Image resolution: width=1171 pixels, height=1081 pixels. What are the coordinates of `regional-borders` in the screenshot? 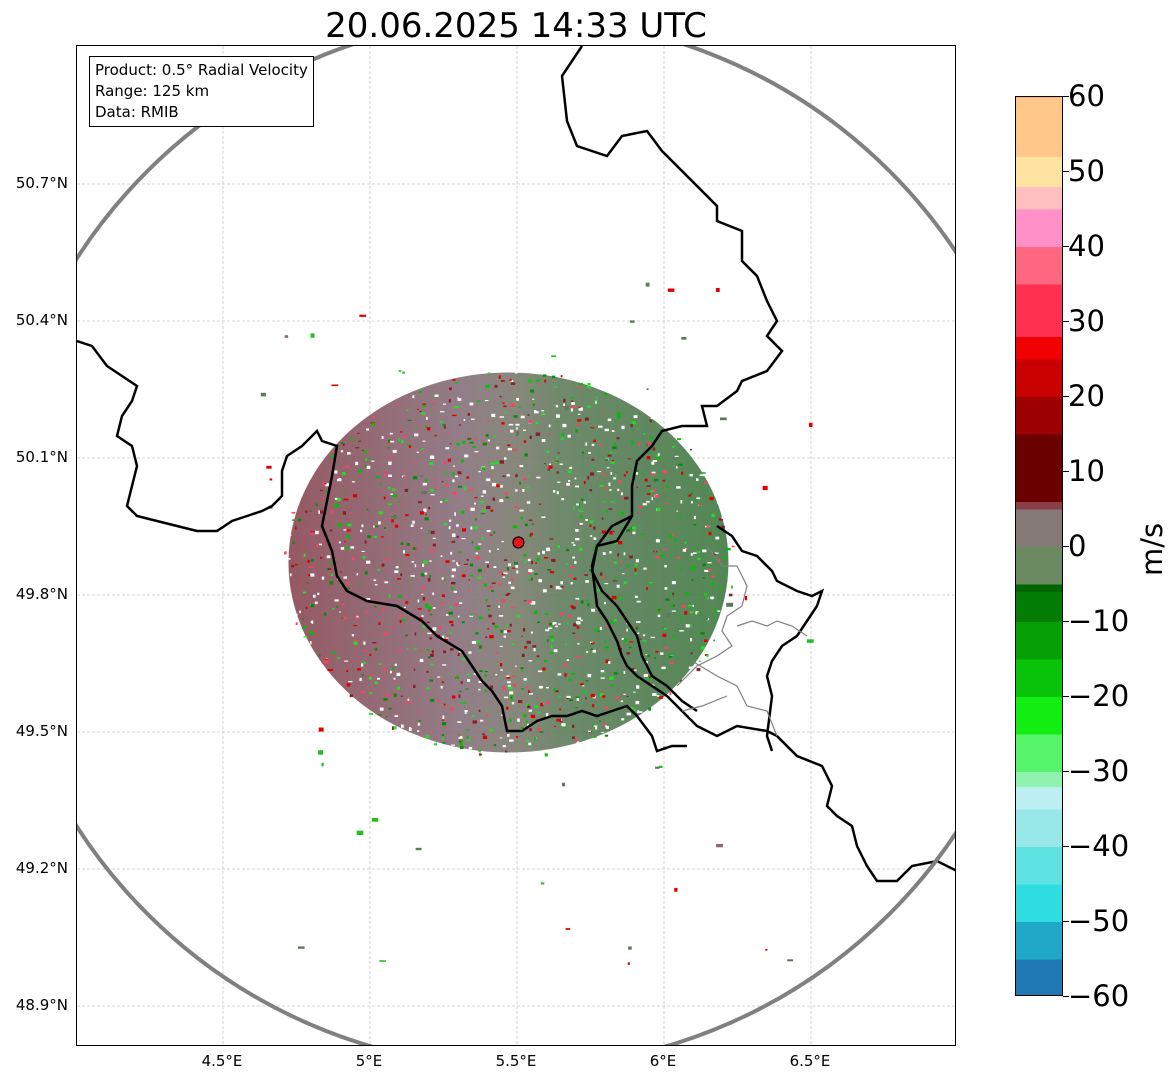 It's located at (742, 641).